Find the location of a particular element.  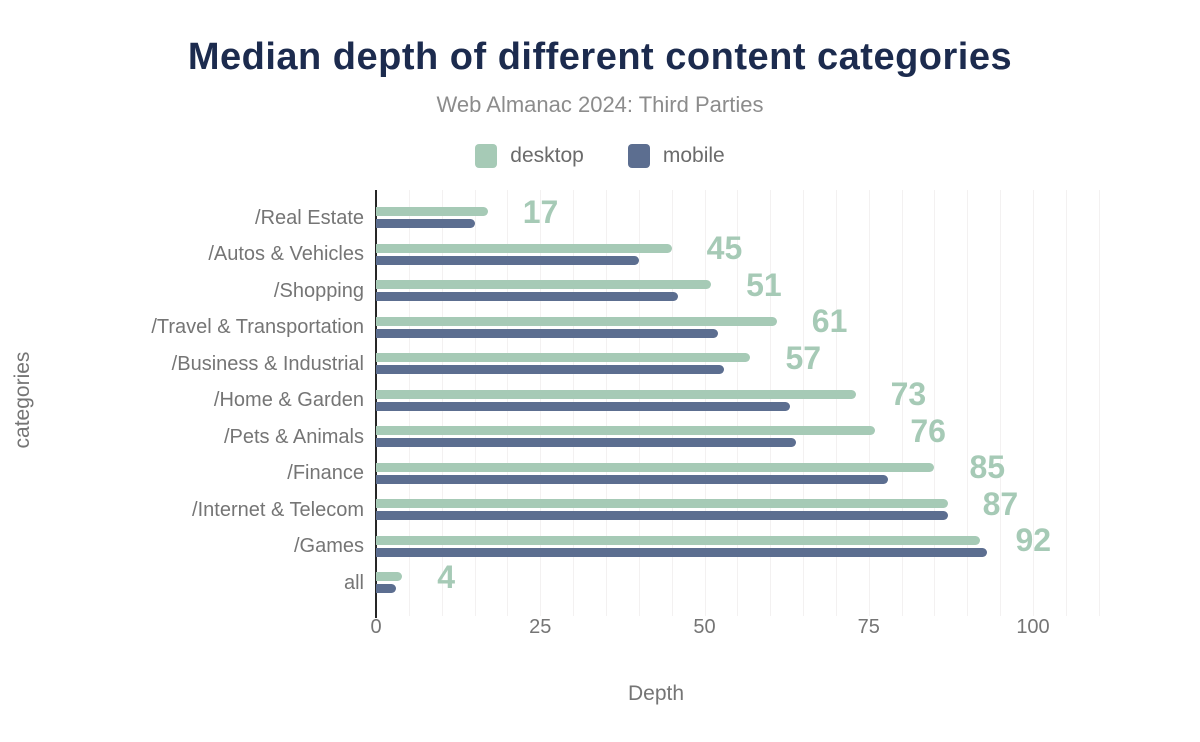

category-label: /Real Estate is located at coordinates (309, 217).